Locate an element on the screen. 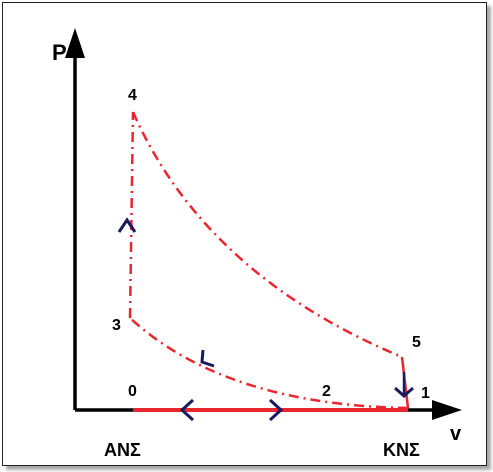  point-label-1: 1 is located at coordinates (425, 393).